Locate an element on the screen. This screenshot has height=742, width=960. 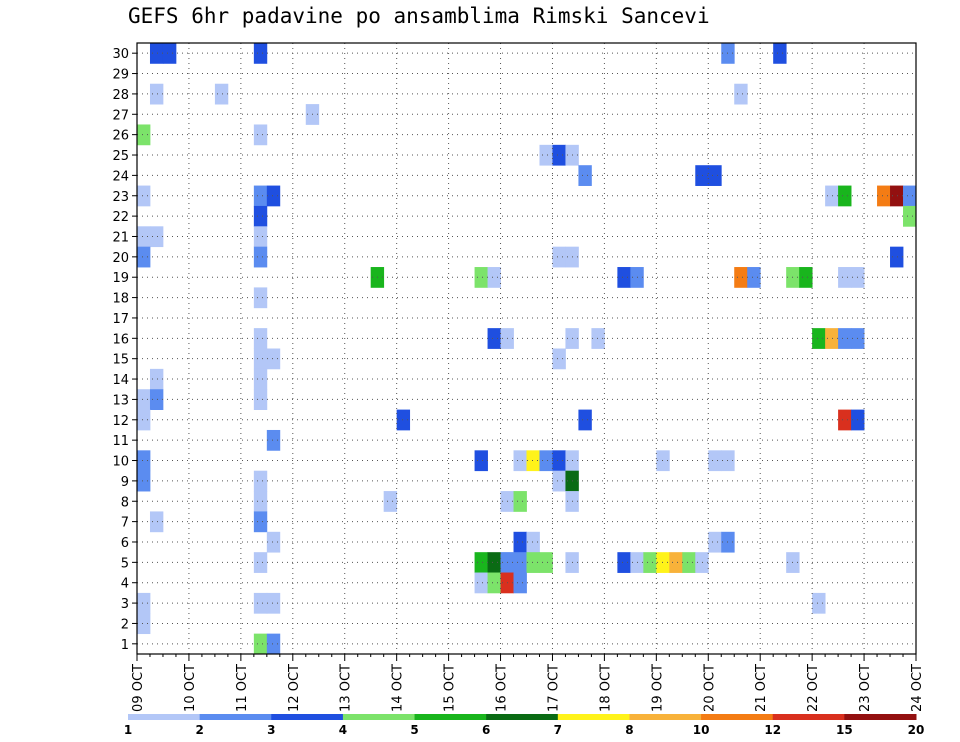
y-tick-label: 3 is located at coordinates (125, 604).